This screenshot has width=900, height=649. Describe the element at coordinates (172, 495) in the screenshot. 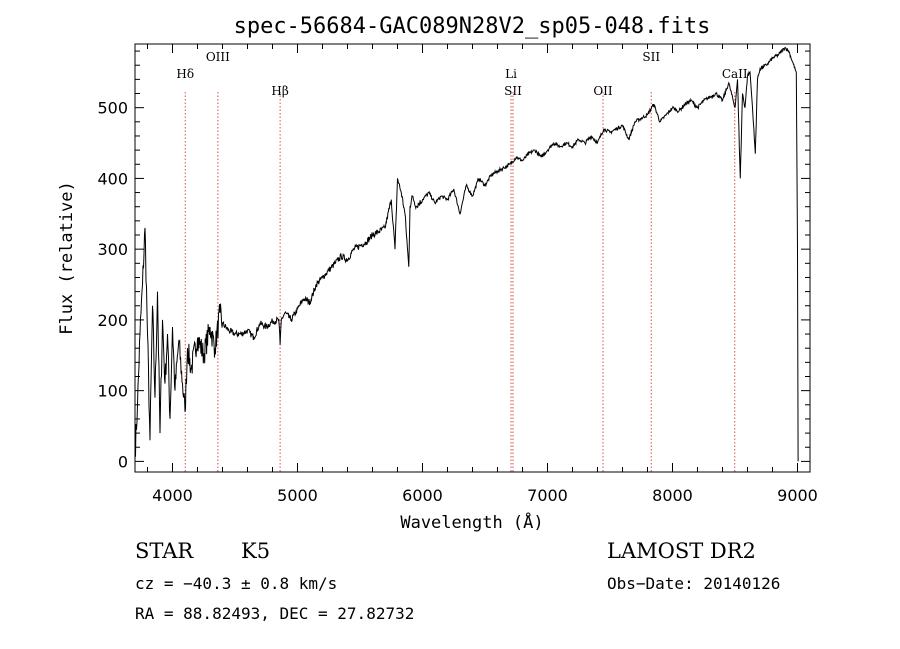

I see `x-tick-label: 4000` at that location.